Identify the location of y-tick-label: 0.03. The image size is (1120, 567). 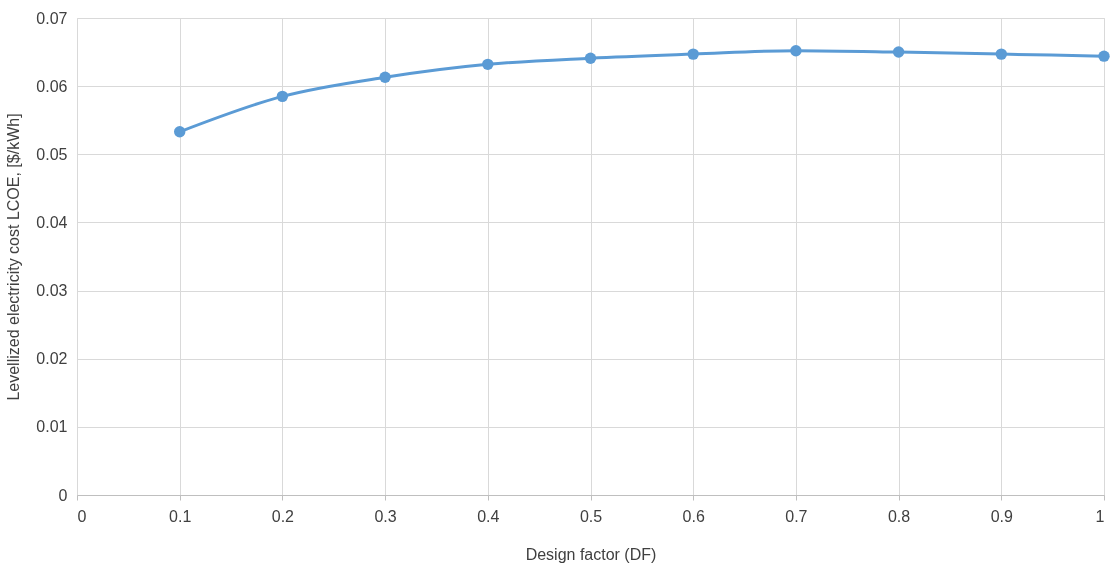
(52, 291).